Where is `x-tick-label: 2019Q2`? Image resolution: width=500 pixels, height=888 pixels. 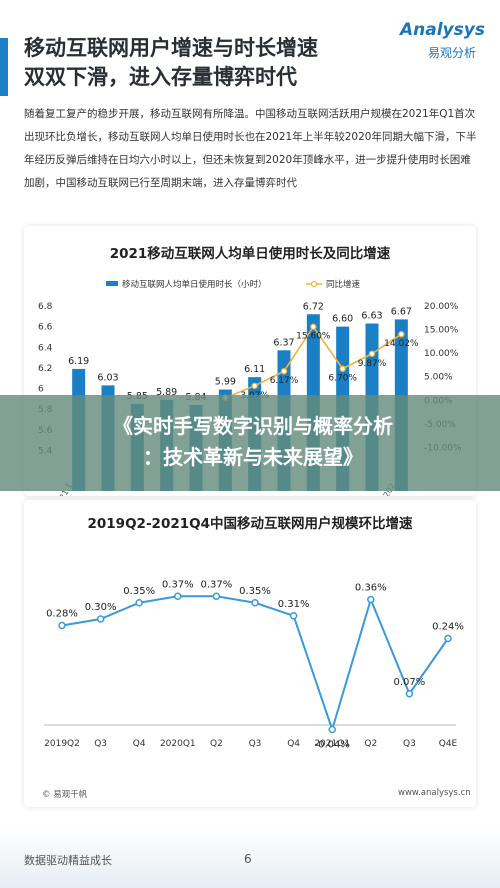
x-tick-label: 2019Q2 is located at coordinates (62, 744).